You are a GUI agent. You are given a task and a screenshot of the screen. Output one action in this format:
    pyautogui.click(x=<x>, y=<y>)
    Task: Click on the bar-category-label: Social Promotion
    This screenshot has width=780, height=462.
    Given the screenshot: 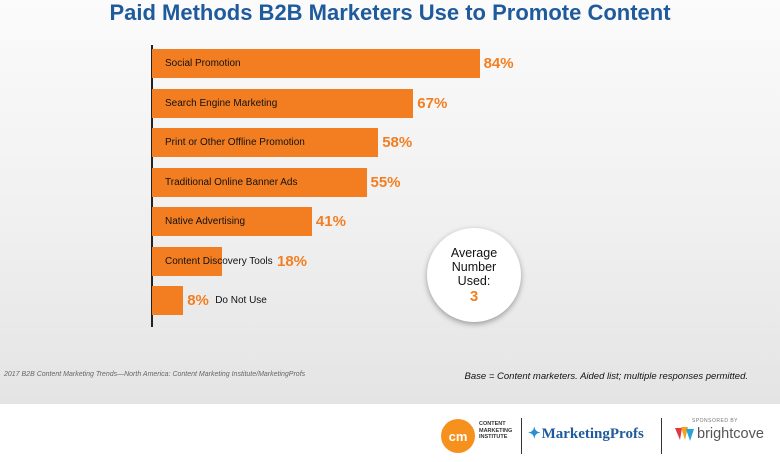 What is the action you would take?
    pyautogui.click(x=203, y=63)
    